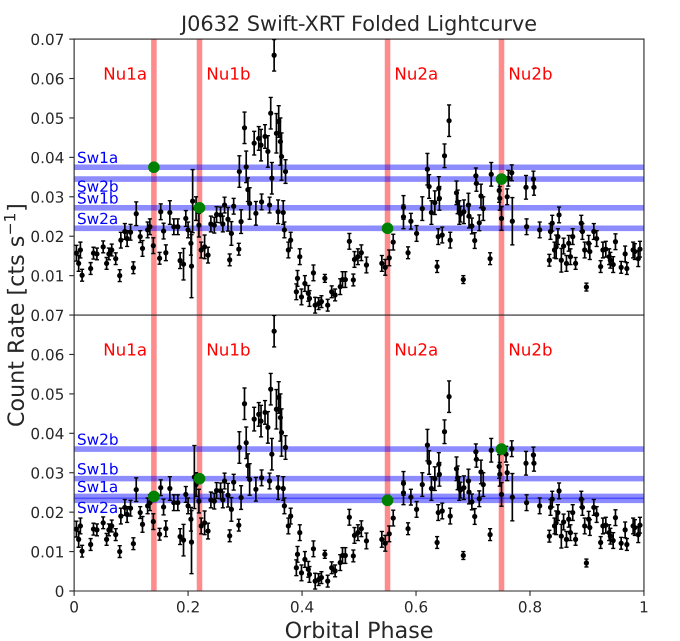 This screenshot has height=641, width=680. I want to click on x-tick-label: 0.6, so click(416, 606).